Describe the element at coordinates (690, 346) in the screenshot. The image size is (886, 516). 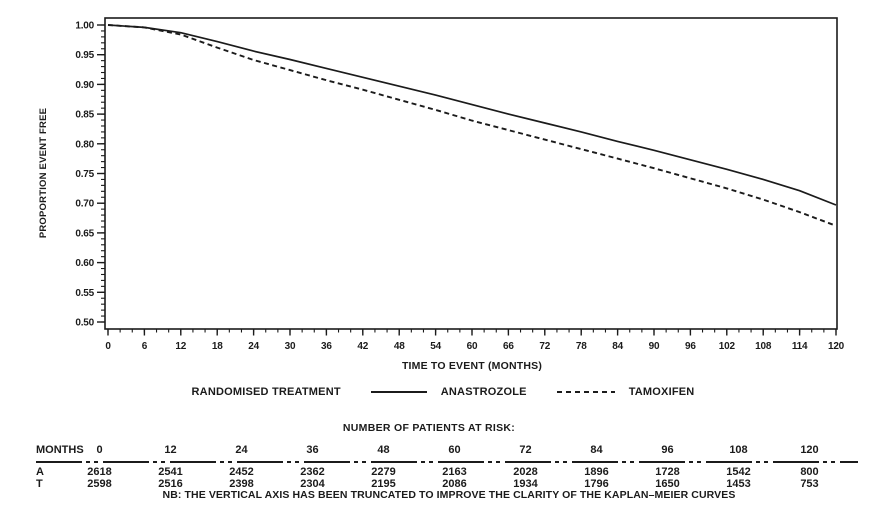
I see `x-tick-label: 96` at that location.